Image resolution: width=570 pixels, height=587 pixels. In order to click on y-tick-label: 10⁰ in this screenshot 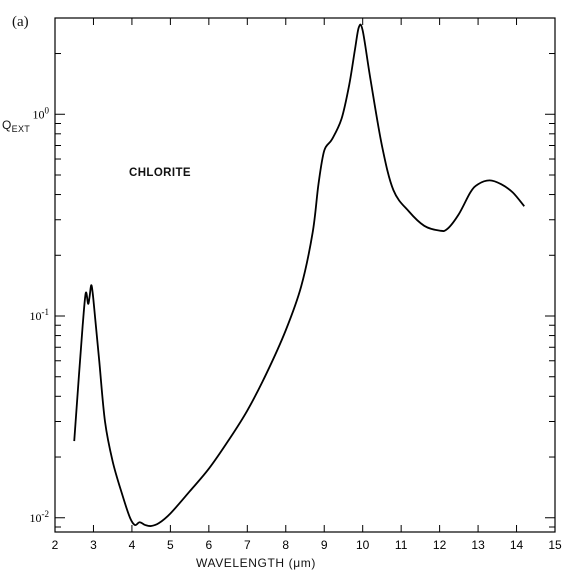, I will do `click(41, 113)`.